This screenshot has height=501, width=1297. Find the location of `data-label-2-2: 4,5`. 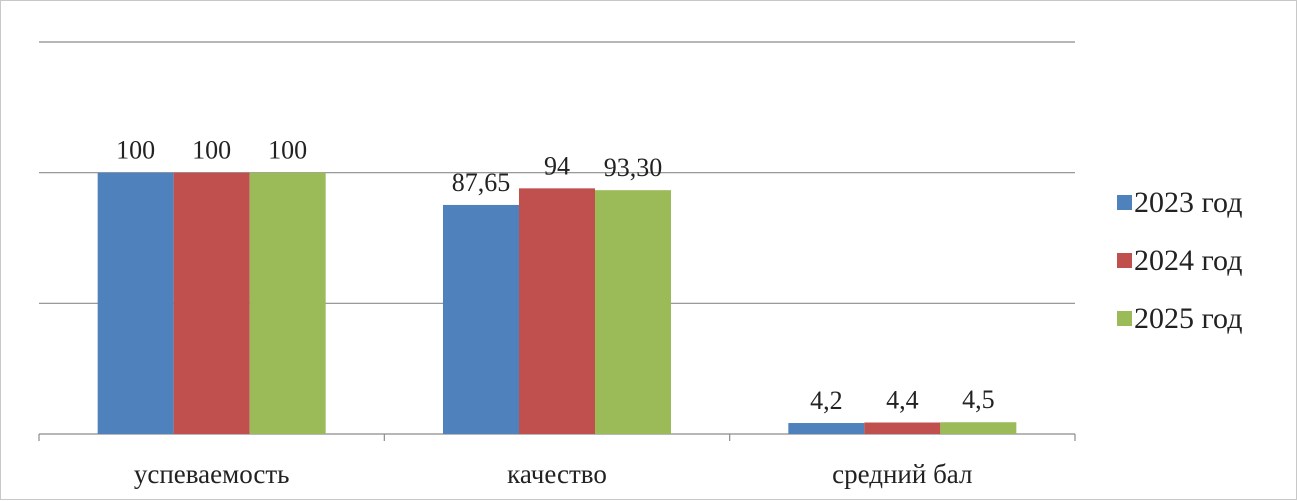

data-label-2-2: 4,5 is located at coordinates (978, 399).